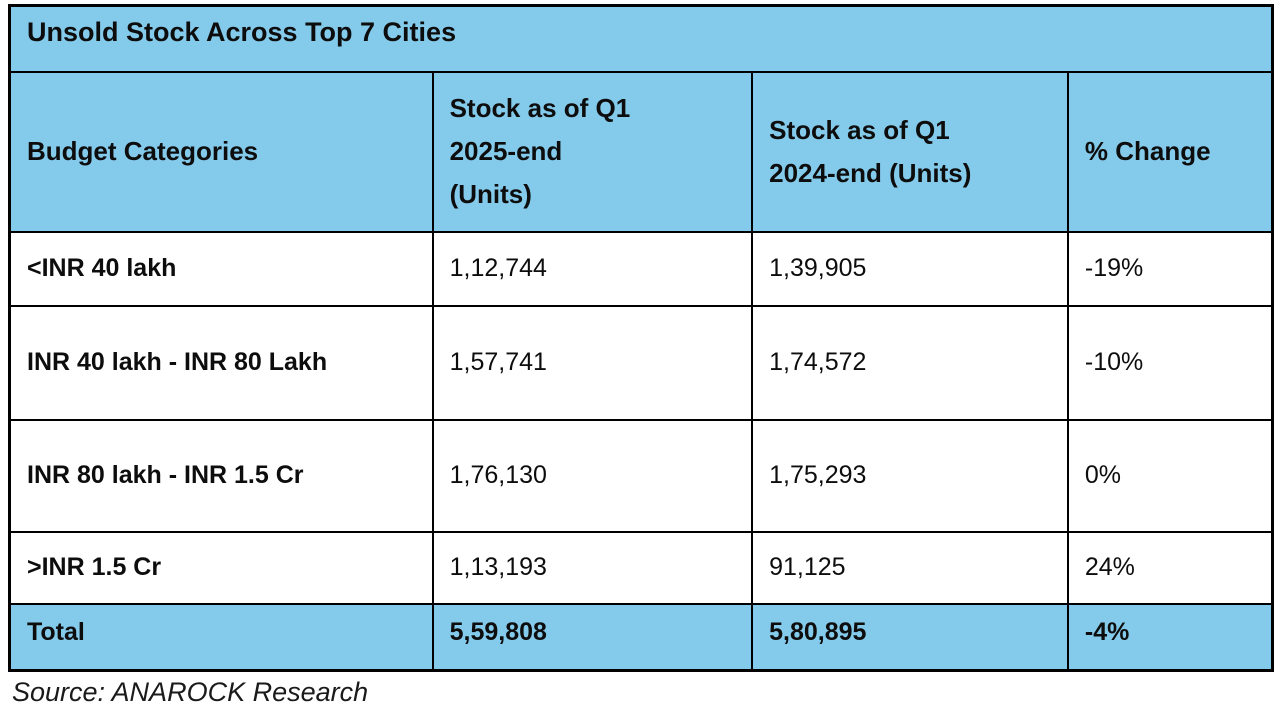 This screenshot has width=1280, height=720. What do you see at coordinates (592, 268) in the screenshot?
I see `cell-stock-2025: 1,12,744` at bounding box center [592, 268].